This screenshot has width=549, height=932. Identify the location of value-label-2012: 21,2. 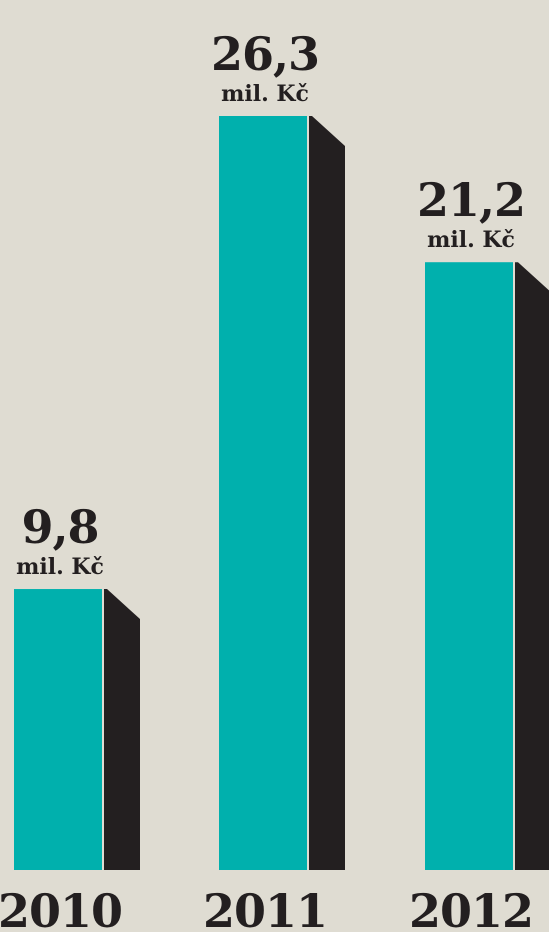
(471, 200).